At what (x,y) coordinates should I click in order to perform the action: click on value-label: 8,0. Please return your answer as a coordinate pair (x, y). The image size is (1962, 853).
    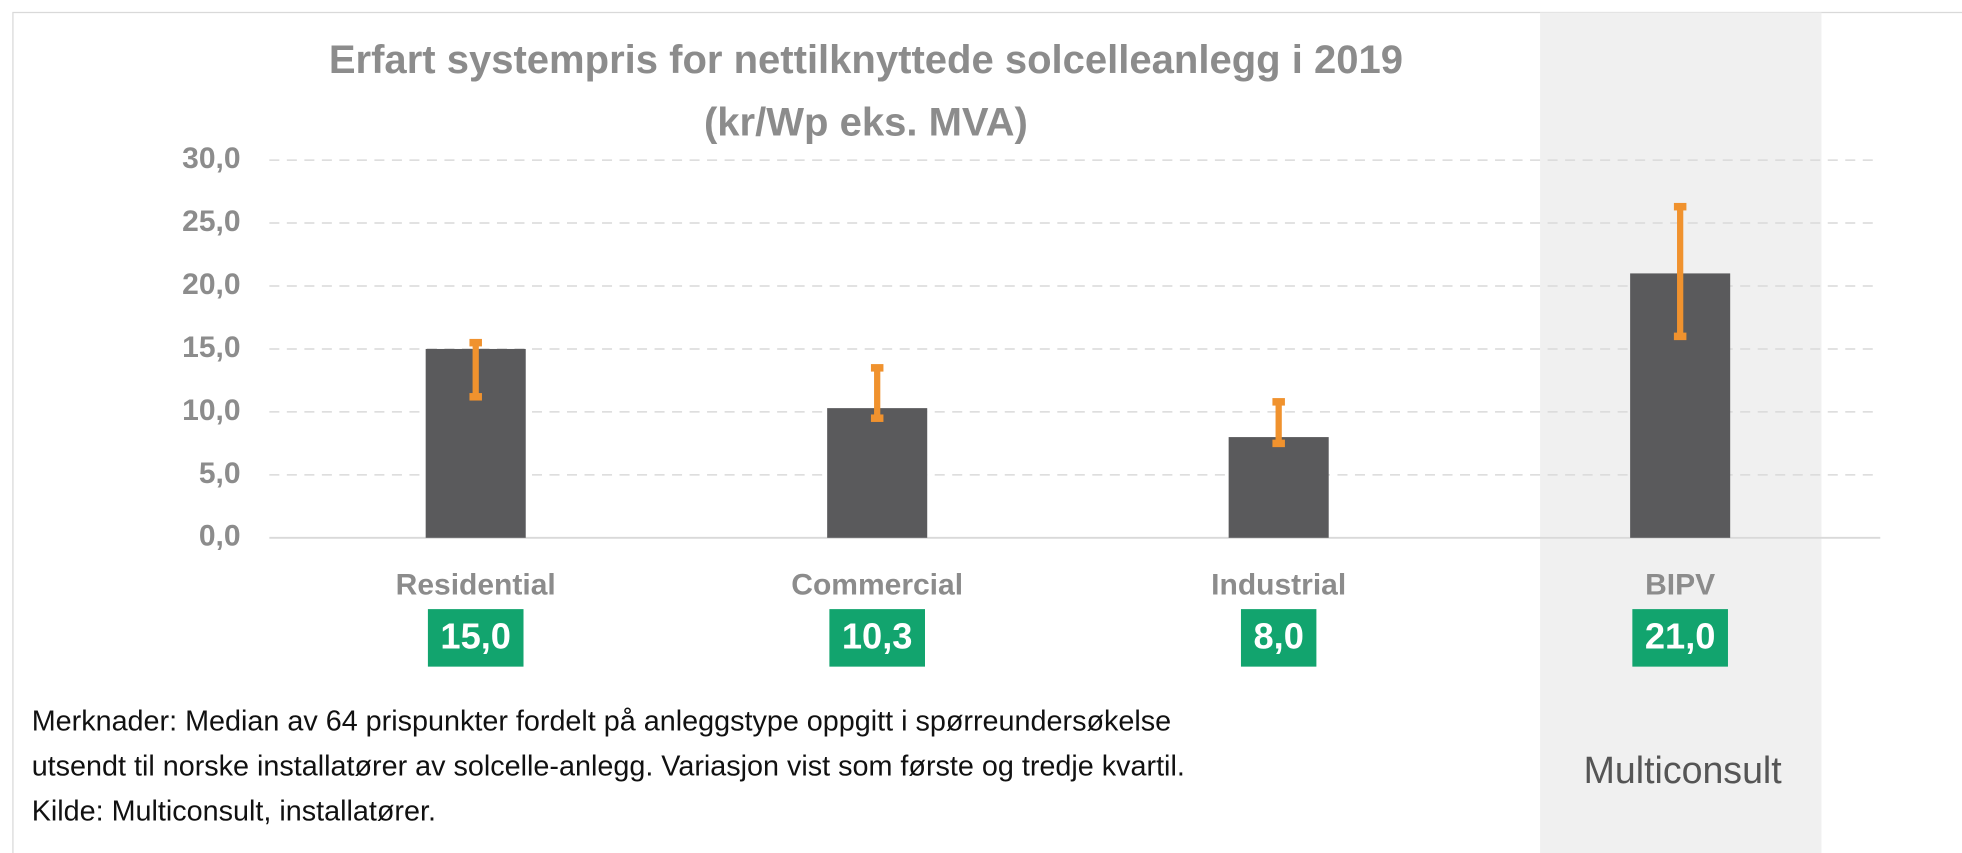
    Looking at the image, I should click on (1278, 636).